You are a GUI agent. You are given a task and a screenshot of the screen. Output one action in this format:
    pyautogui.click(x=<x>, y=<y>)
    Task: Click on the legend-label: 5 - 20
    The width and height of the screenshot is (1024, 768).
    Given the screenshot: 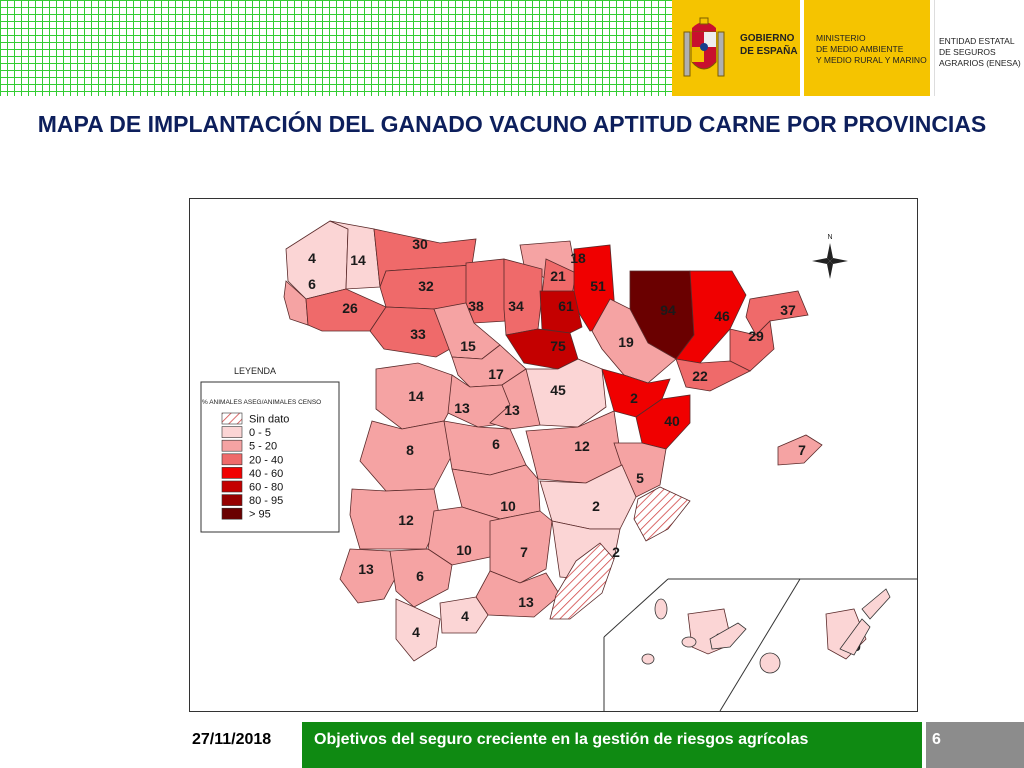 What is the action you would take?
    pyautogui.click(x=263, y=447)
    